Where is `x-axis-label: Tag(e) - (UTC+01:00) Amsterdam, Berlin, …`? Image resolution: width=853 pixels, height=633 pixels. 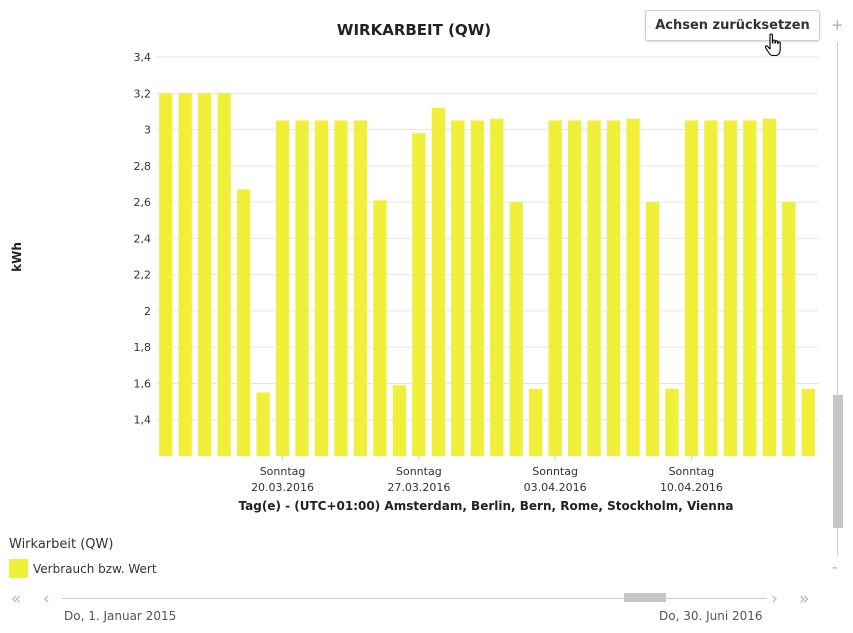 x-axis-label: Tag(e) - (UTC+01:00) Amsterdam, Berlin, … is located at coordinates (486, 506).